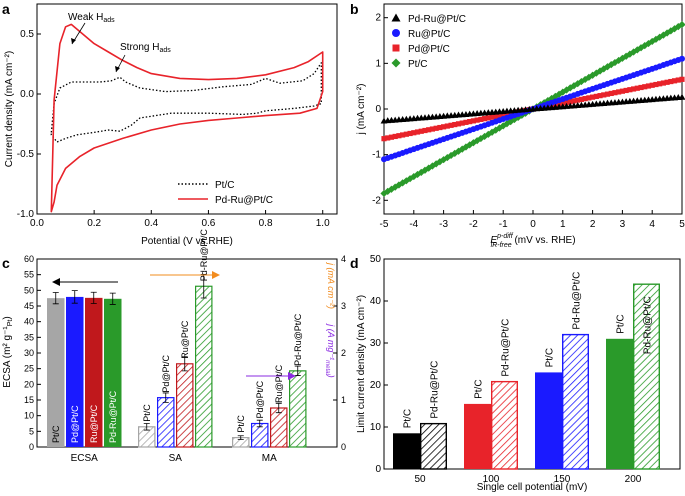 This screenshot has width=685, height=496. I want to click on d-x-tick-label: 200, so click(633, 479).